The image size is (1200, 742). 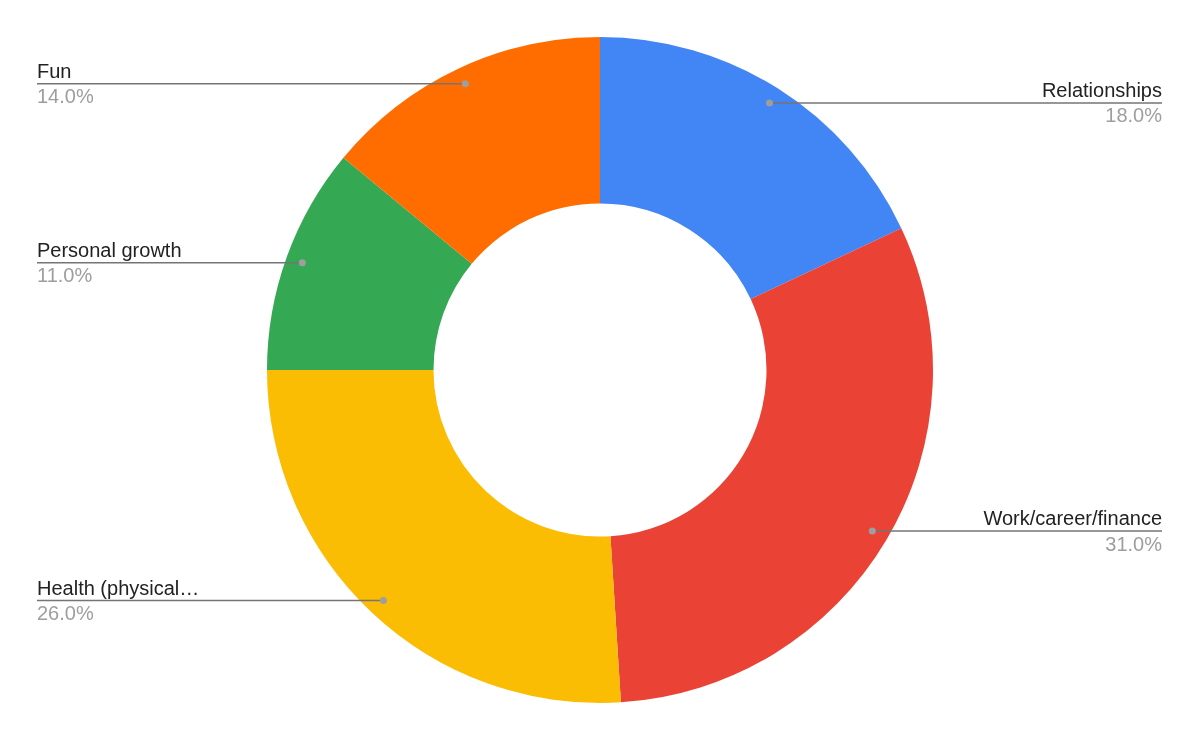 What do you see at coordinates (1134, 543) in the screenshot?
I see `data-label: 31.0%` at bounding box center [1134, 543].